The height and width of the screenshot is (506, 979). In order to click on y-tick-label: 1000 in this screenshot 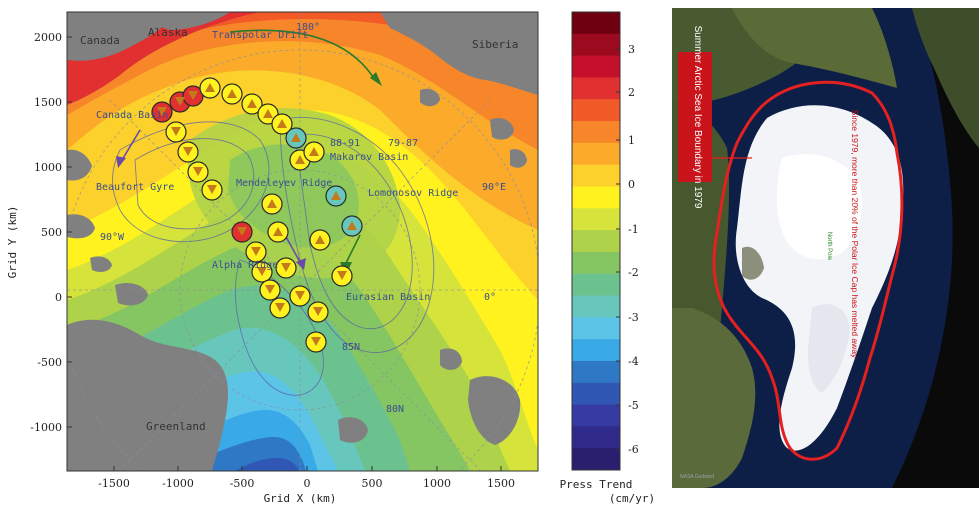, I will do `click(48, 167)`.